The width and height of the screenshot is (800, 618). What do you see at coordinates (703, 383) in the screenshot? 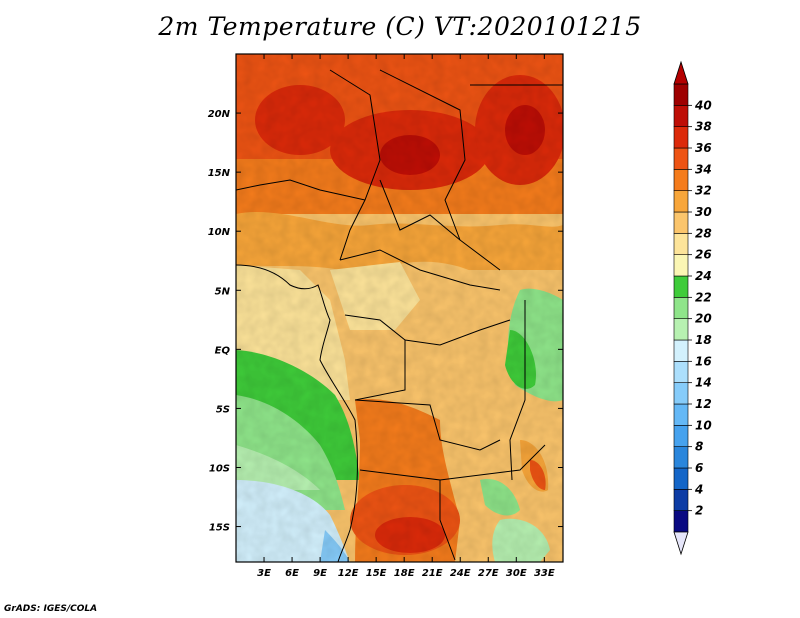
I see `colorbar-label: 14` at bounding box center [703, 383].